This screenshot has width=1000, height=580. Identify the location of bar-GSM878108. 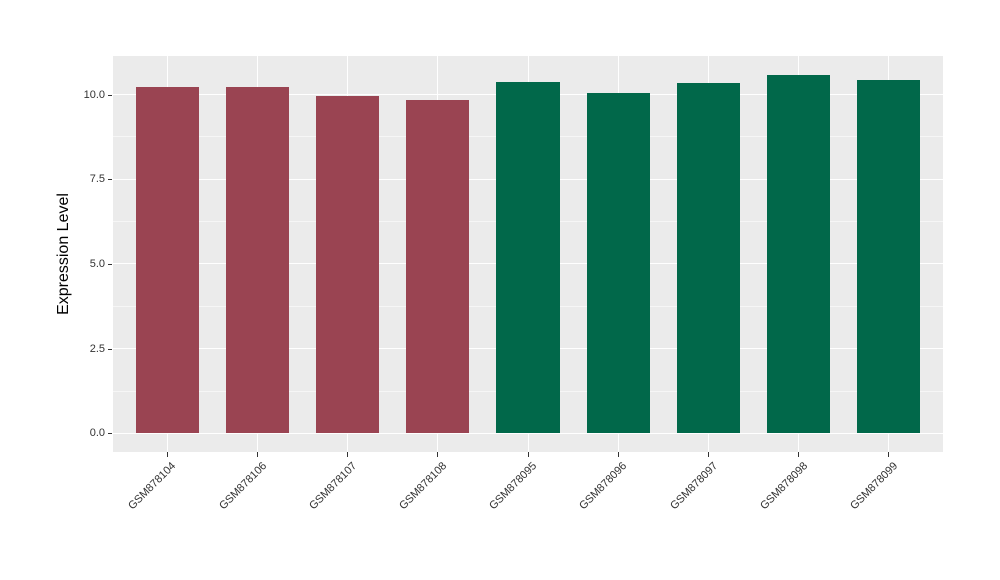
(438, 267).